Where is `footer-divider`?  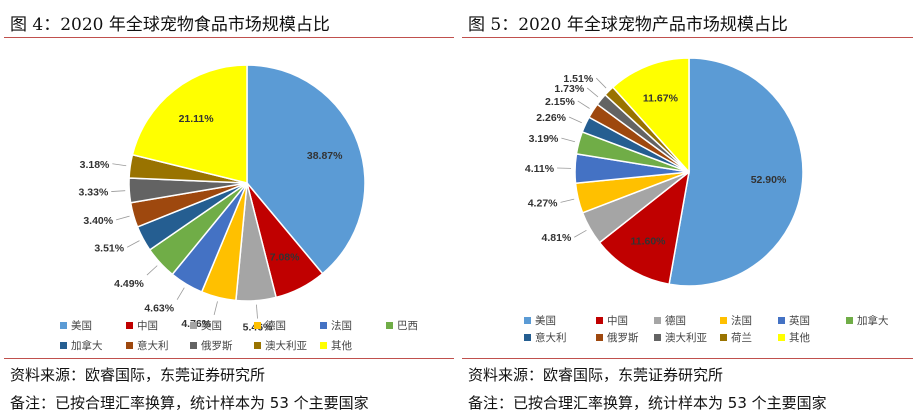
footer-divider is located at coordinates (687, 358).